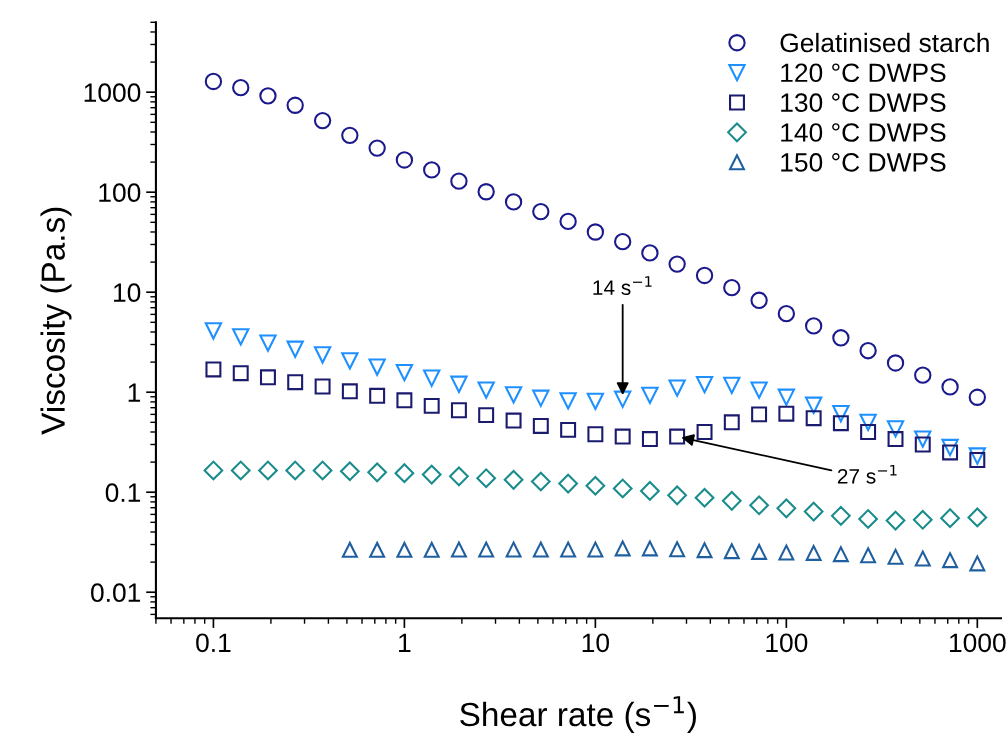 Image resolution: width=1006 pixels, height=743 pixels. I want to click on y-tick-label: 100, so click(120, 193).